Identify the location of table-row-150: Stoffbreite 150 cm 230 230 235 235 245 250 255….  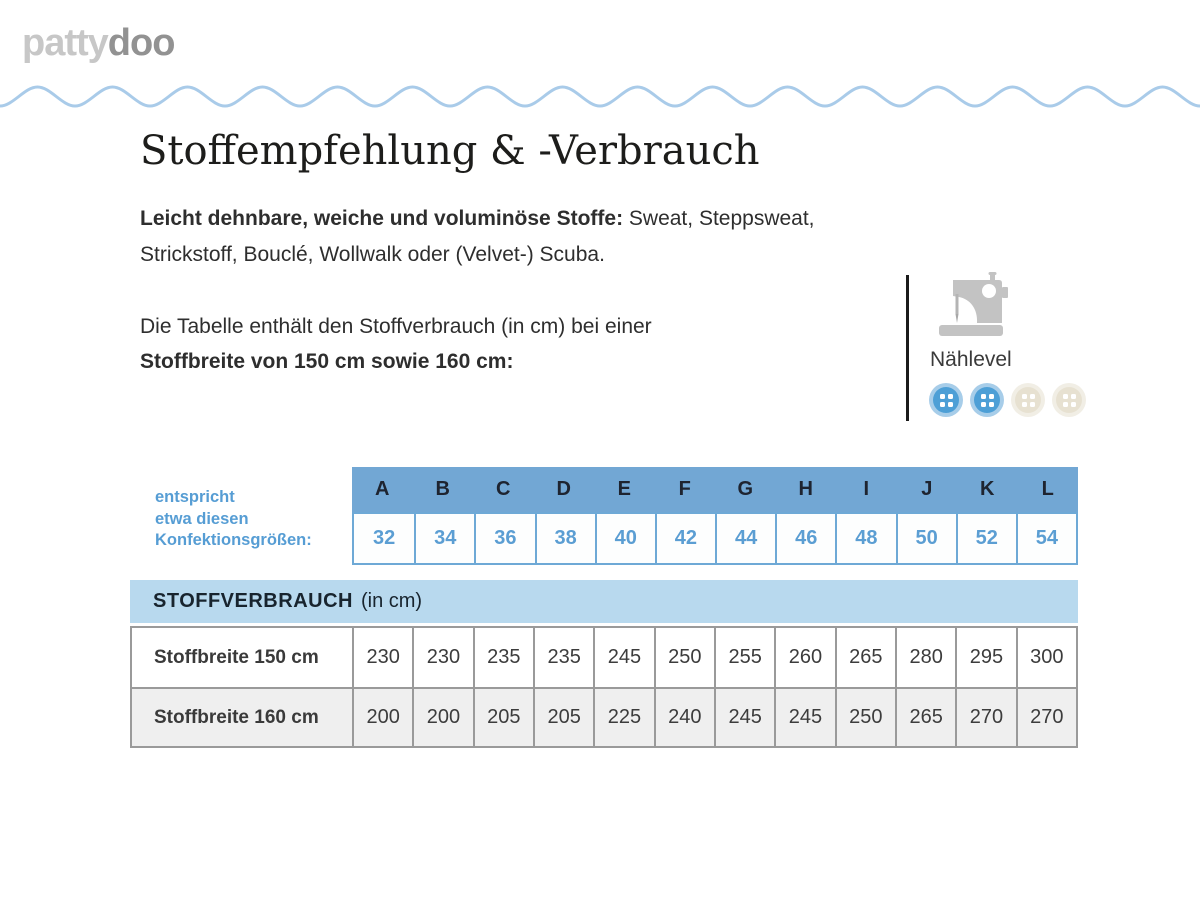
(604, 657).